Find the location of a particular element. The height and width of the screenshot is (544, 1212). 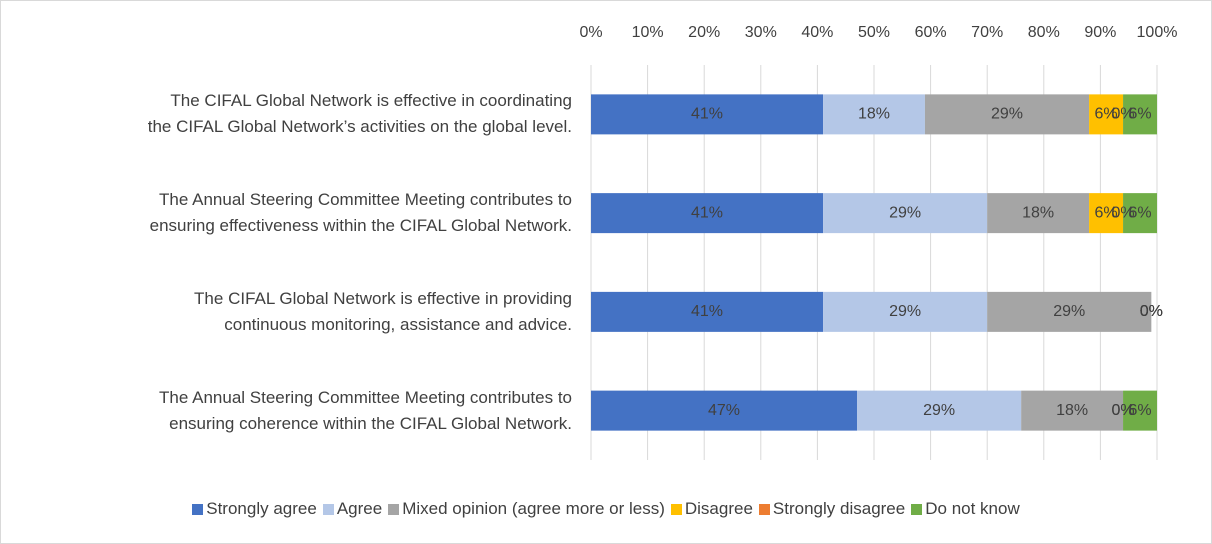

x-tick-label: 30% is located at coordinates (761, 32).